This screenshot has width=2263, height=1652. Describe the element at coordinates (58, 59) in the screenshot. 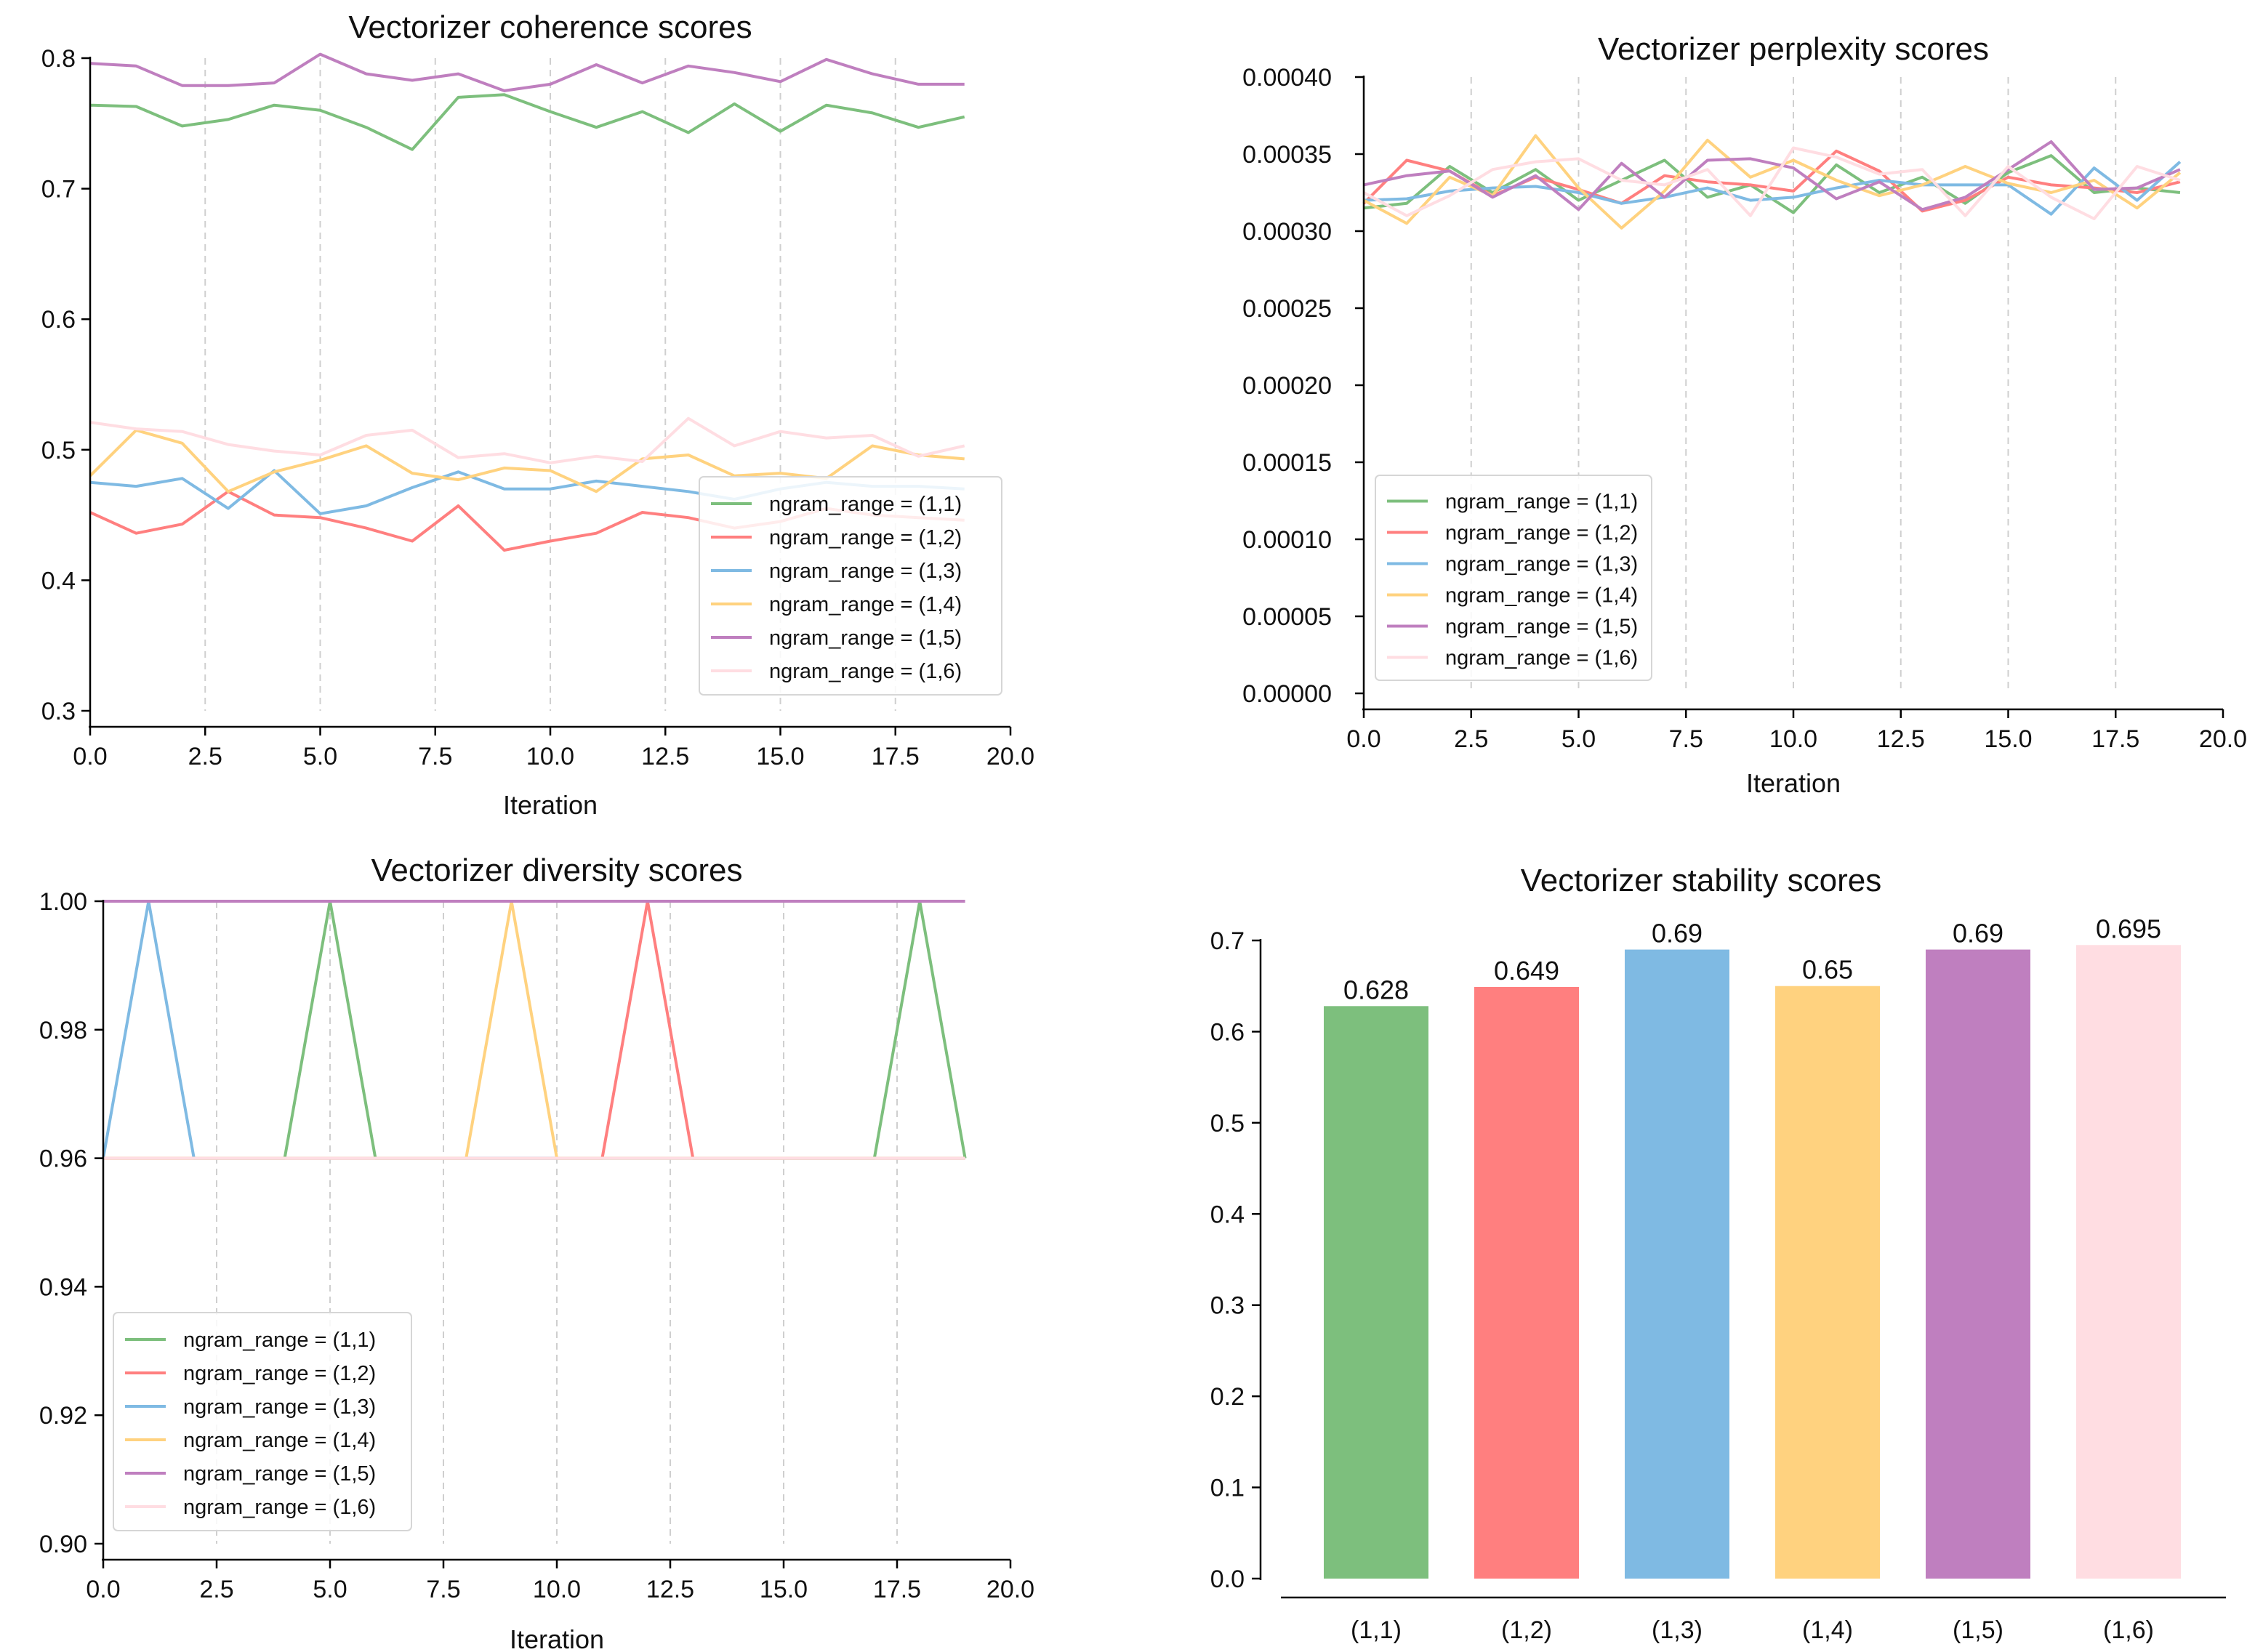

I see `y-tick-label: 0.8` at that location.